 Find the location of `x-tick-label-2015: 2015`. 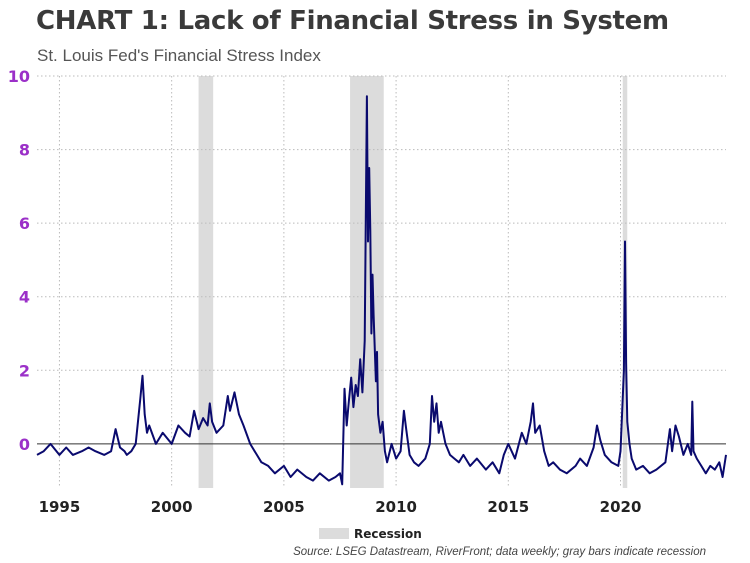

x-tick-label-2015: 2015 is located at coordinates (508, 507).